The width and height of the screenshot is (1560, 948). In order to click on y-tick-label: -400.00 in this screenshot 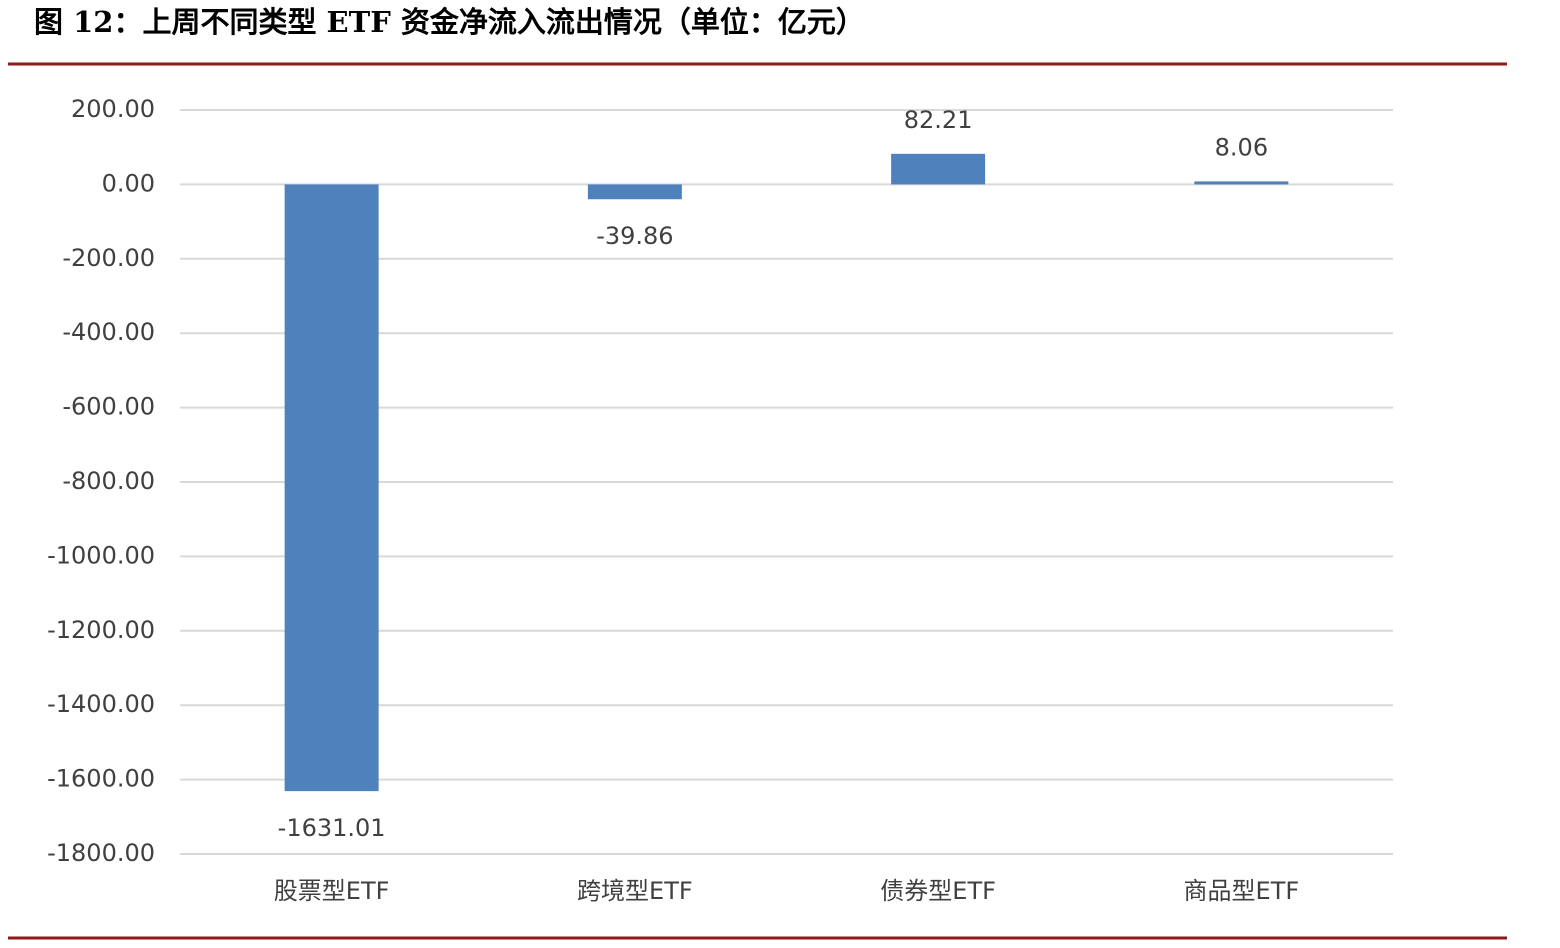, I will do `click(108, 332)`.